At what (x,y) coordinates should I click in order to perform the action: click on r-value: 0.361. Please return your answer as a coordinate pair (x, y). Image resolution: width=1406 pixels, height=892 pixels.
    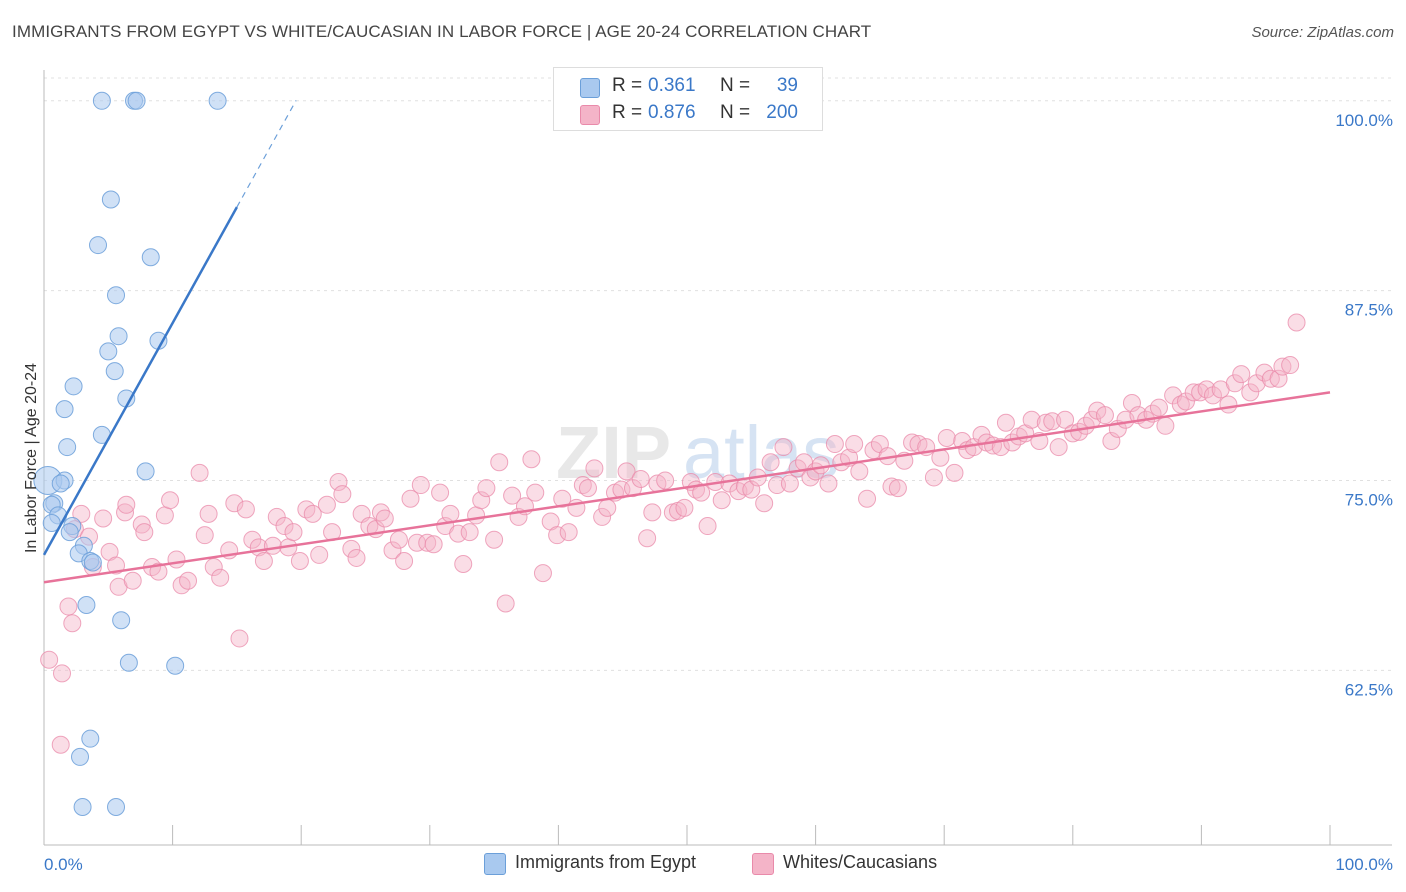
    Looking at the image, I should click on (672, 85).